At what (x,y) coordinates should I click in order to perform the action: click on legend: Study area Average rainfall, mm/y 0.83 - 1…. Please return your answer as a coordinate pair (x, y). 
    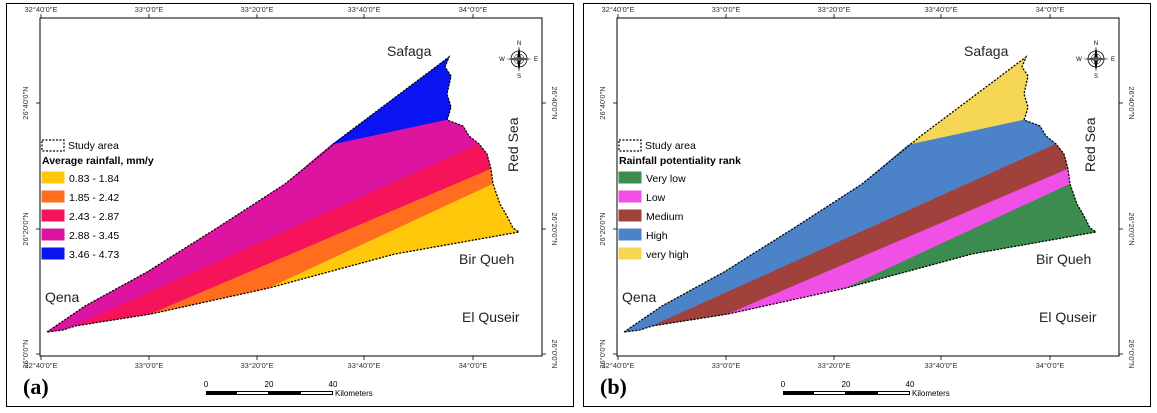
    Looking at the image, I should click on (97, 200).